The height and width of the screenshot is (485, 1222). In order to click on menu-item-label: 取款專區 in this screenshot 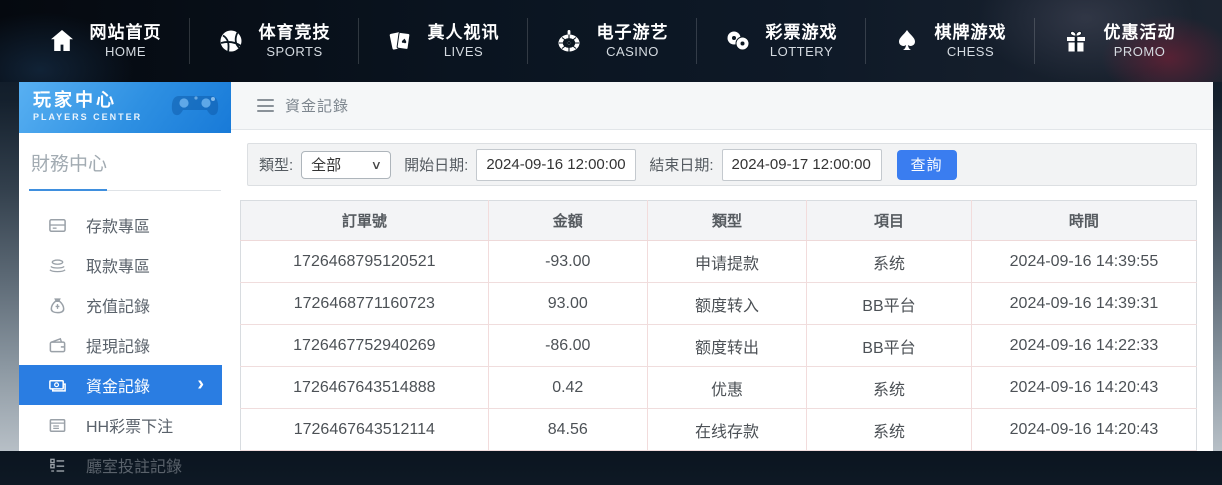, I will do `click(118, 267)`.